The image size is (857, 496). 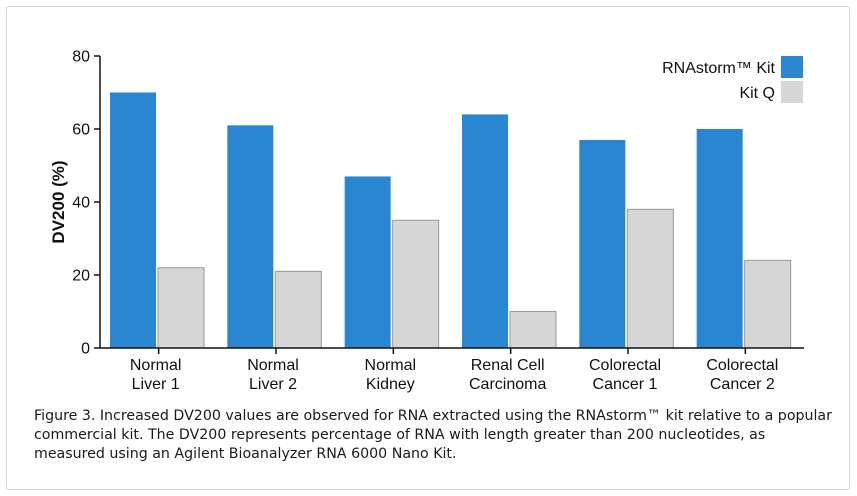 I want to click on legend-swatch-rnastorm, so click(x=792, y=67).